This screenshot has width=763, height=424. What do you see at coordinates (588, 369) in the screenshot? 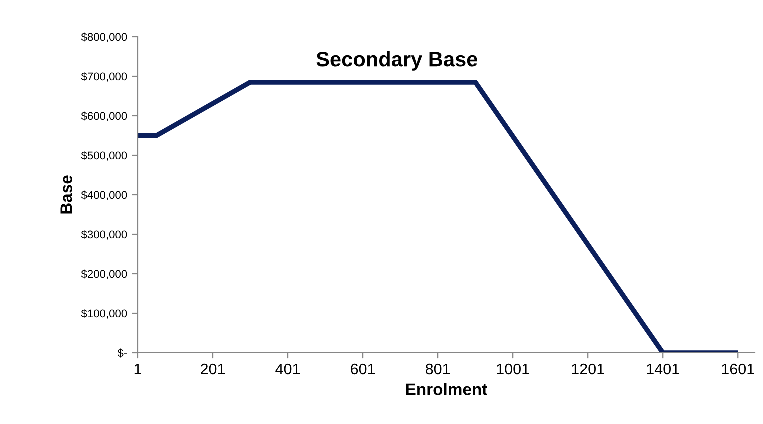
I see `x-tick-label: 1201` at bounding box center [588, 369].